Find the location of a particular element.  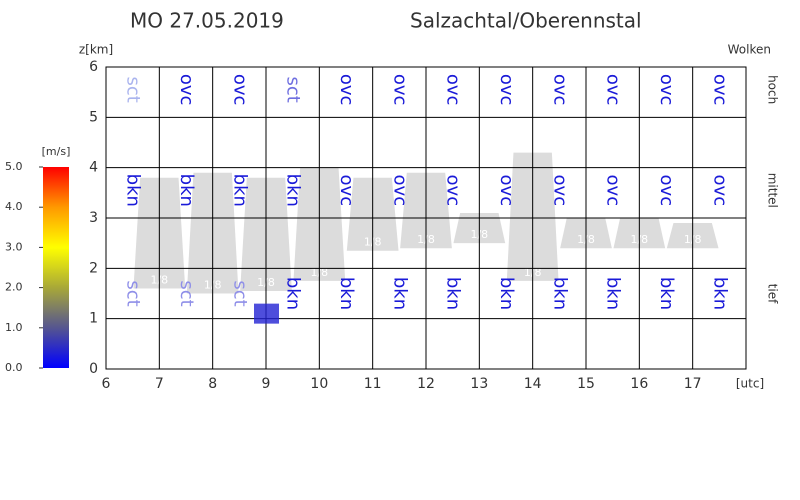

x-tick-label: 14 is located at coordinates (533, 384).